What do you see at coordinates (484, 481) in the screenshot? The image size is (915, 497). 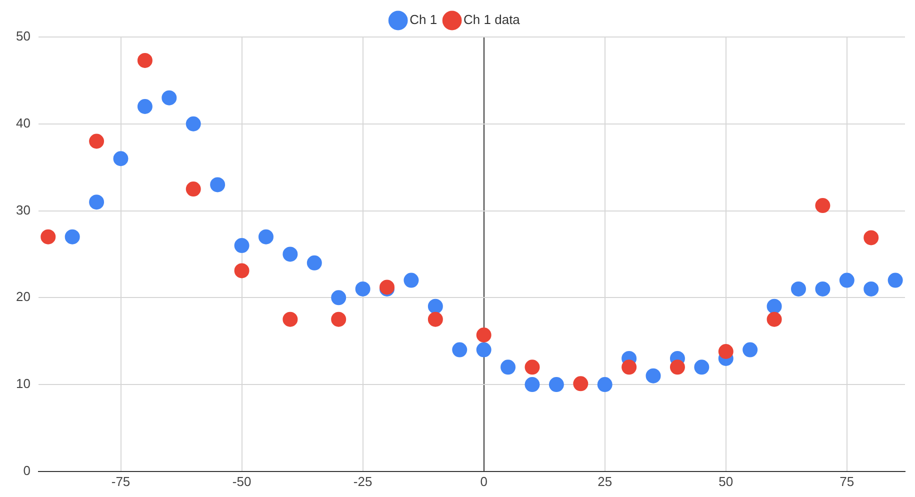 I see `x-tick-label: 0` at bounding box center [484, 481].